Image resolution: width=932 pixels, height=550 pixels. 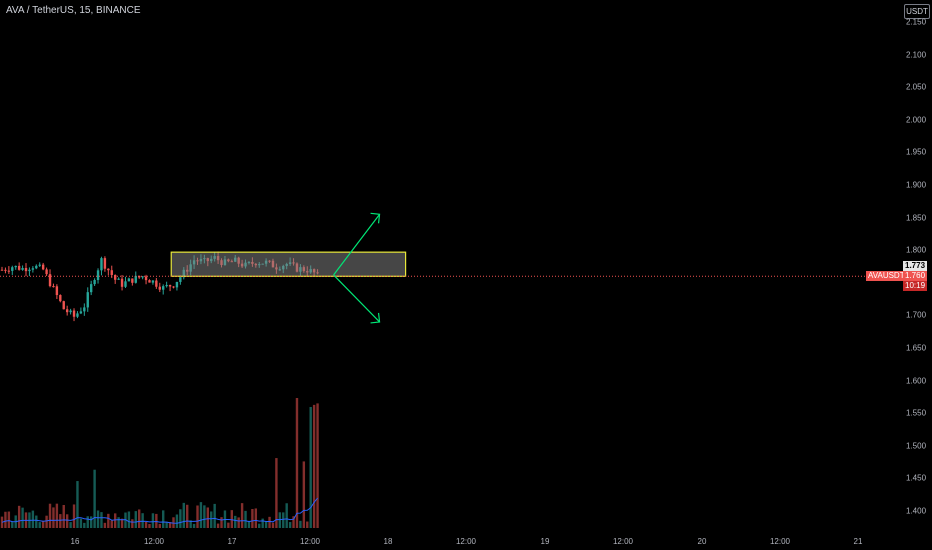 I want to click on drawings-layer, so click(x=288, y=268).